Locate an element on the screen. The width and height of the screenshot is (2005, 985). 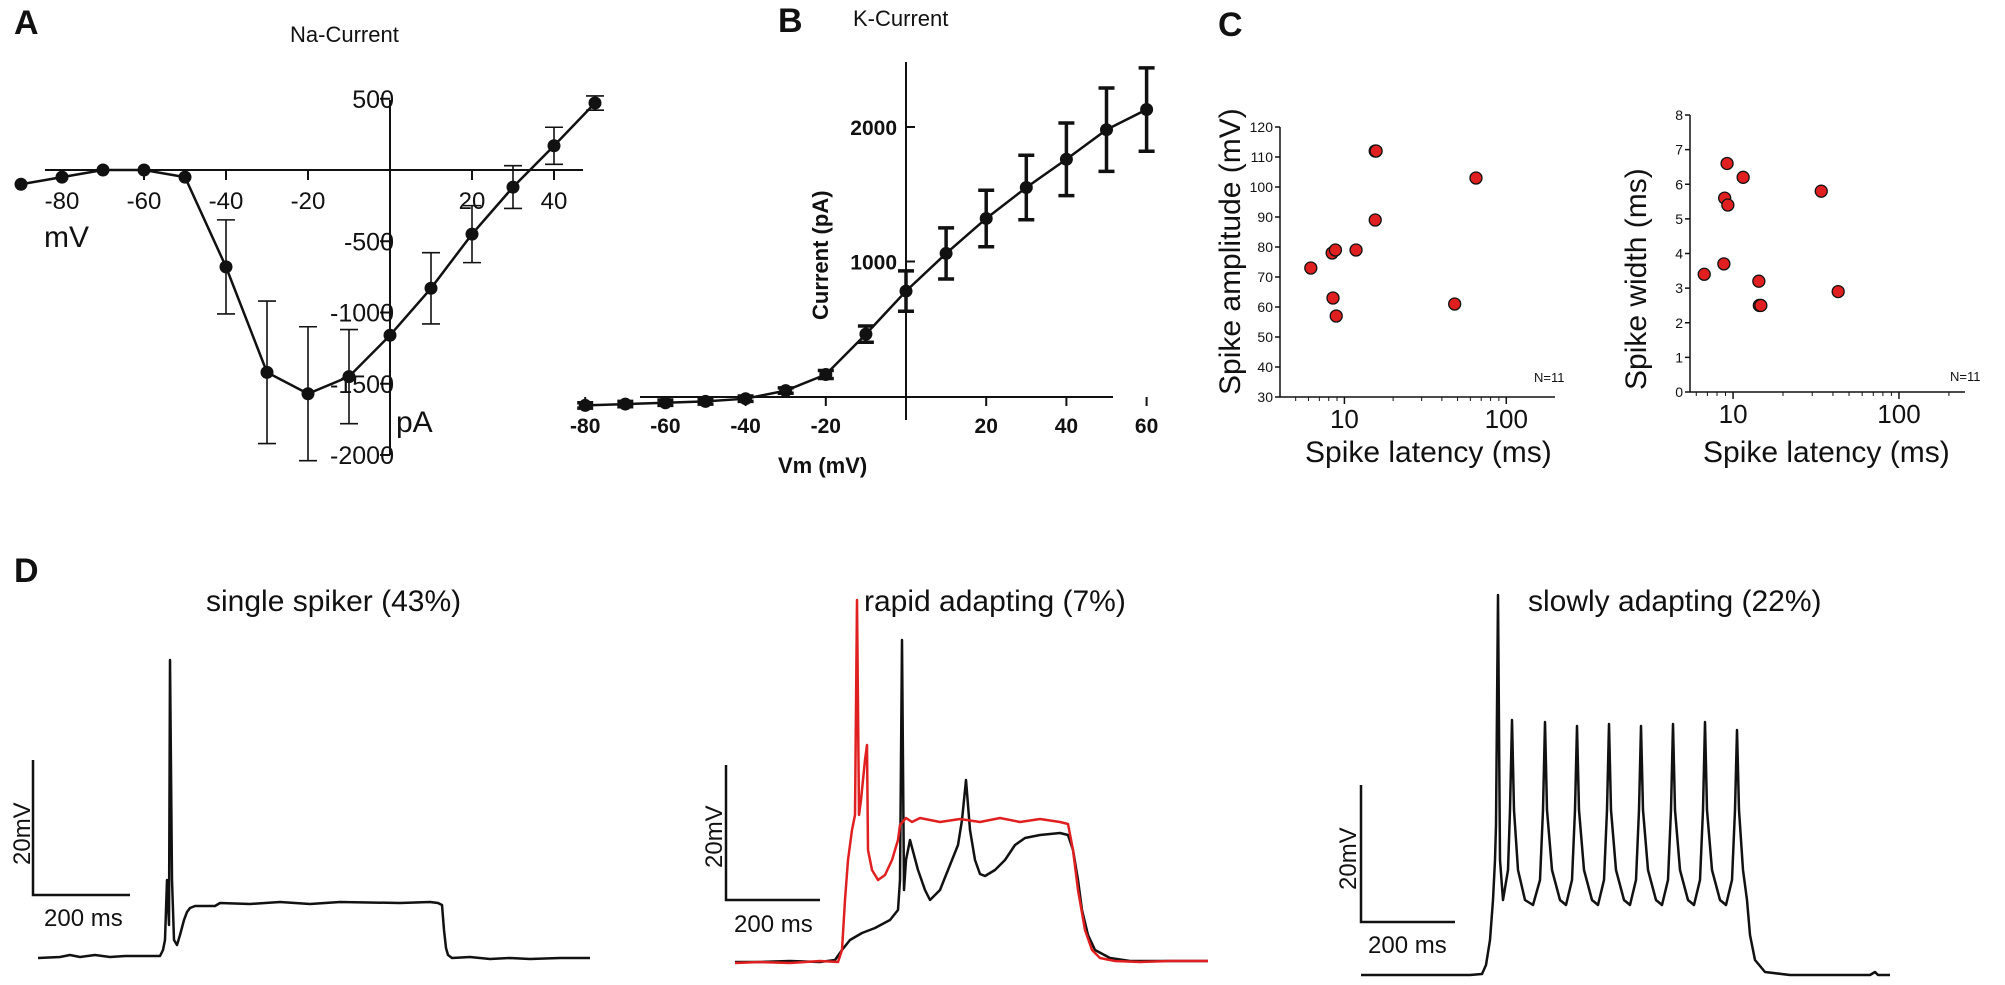
chart-c2-y-label: Spike width (ms) is located at coordinates (1636, 279).